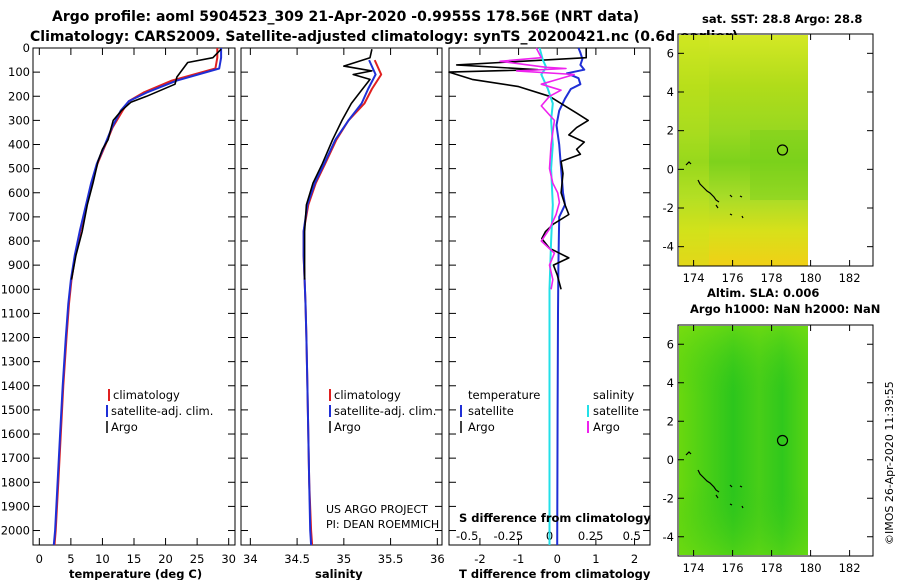 The height and width of the screenshot is (580, 900). Describe the element at coordinates (811, 568) in the screenshot. I see `map-x-tick-label: 180` at that location.